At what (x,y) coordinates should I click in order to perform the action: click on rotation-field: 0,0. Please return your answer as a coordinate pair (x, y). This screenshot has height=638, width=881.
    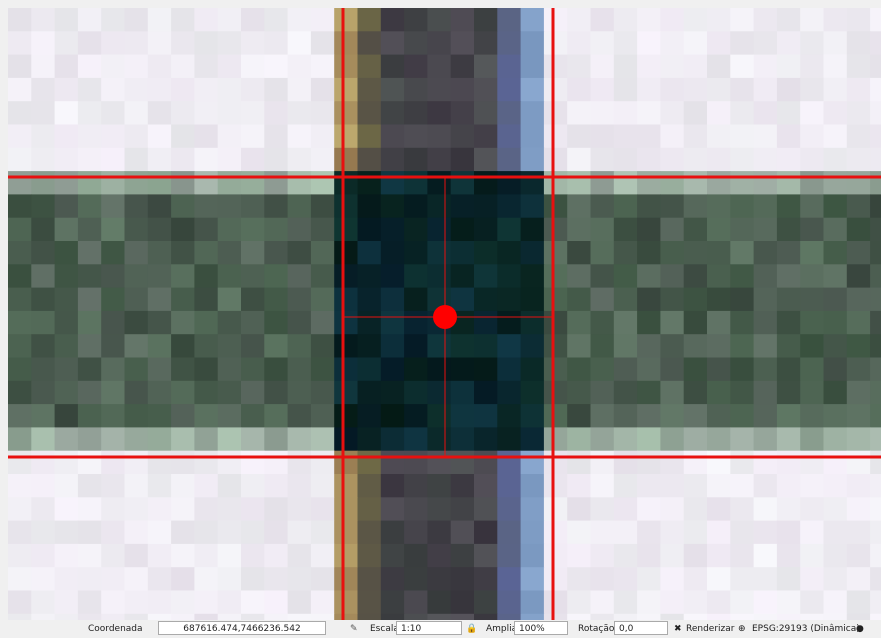
    Looking at the image, I should click on (641, 628).